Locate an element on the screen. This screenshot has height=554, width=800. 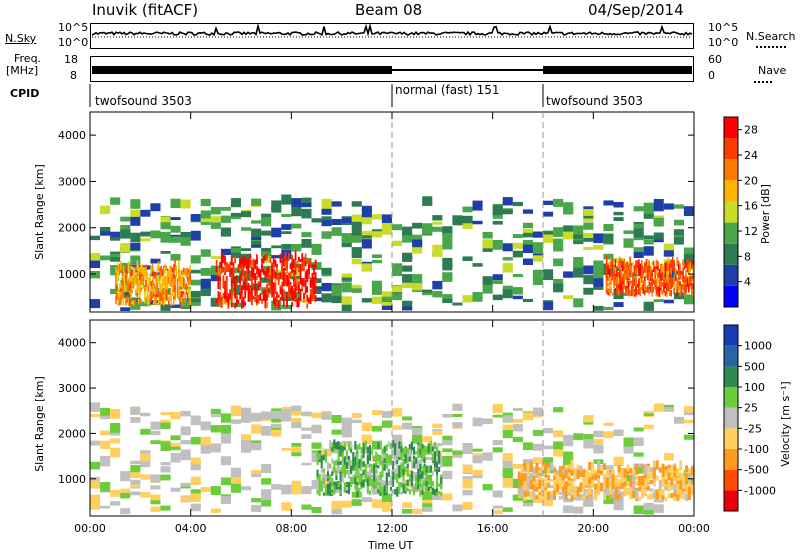
time-tick-label: 00:00 is located at coordinates (694, 528).